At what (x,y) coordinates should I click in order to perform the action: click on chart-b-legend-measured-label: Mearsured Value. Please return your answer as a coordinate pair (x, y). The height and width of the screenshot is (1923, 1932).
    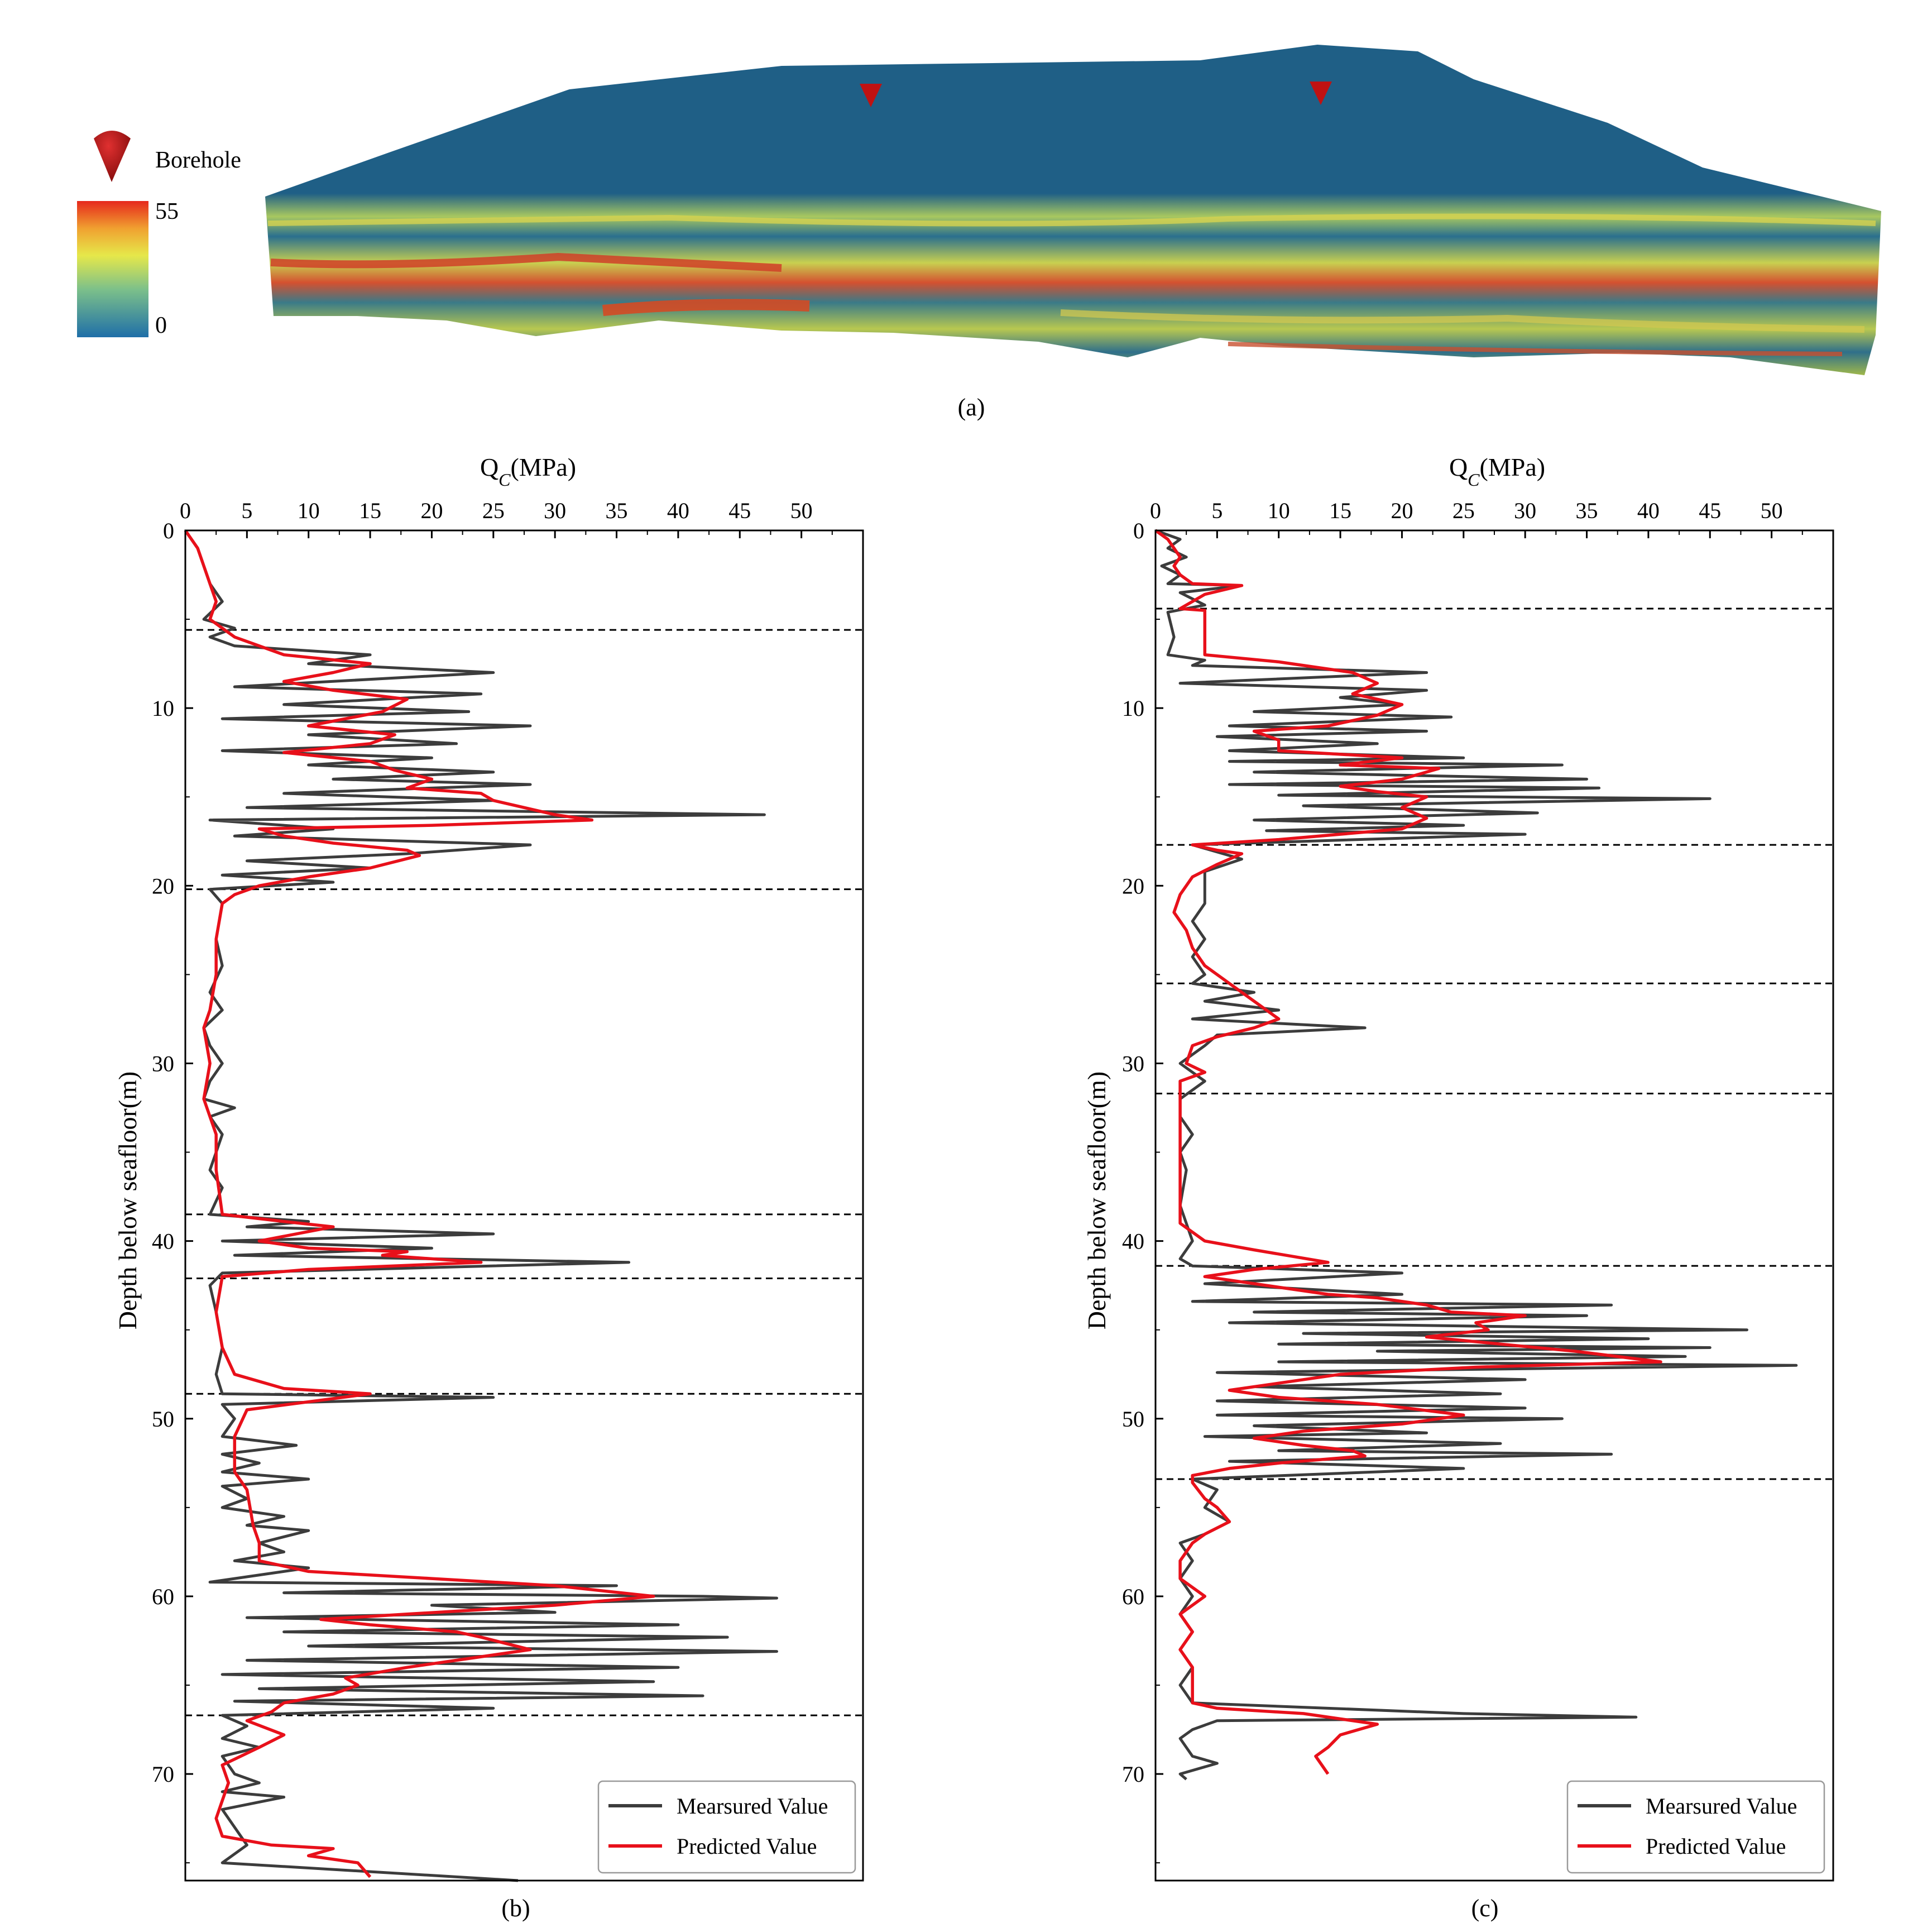
    Looking at the image, I should click on (752, 1806).